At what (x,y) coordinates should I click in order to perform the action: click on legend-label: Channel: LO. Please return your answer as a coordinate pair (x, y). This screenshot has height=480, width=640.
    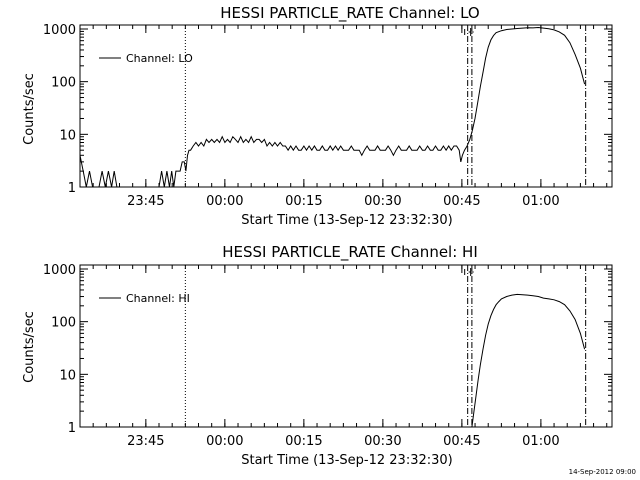
    Looking at the image, I should click on (159, 58).